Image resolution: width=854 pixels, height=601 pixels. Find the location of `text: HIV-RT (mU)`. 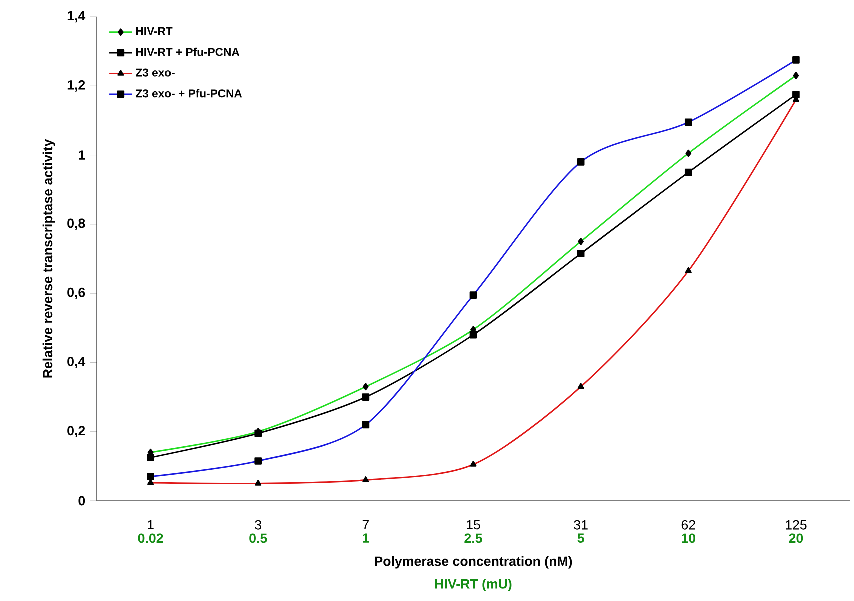

text: HIV-RT (mU) is located at coordinates (474, 585).